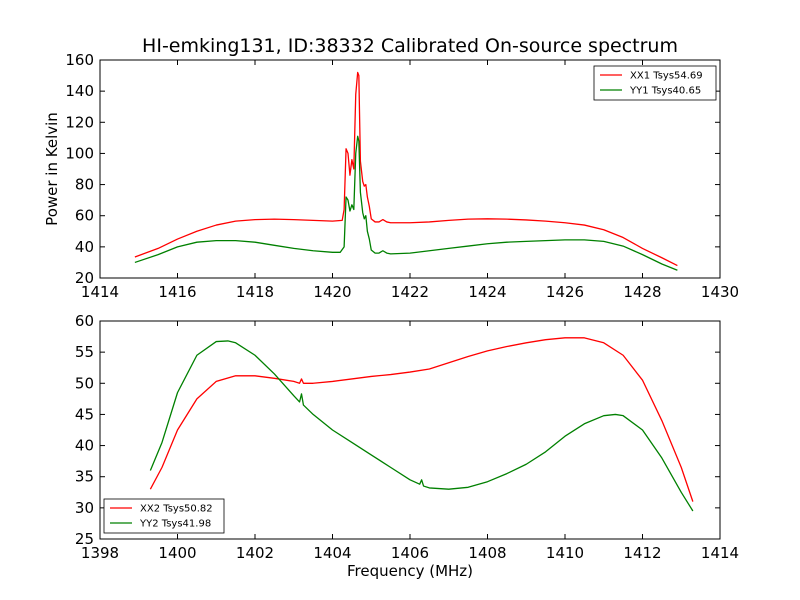 Image resolution: width=800 pixels, height=600 pixels. What do you see at coordinates (665, 91) in the screenshot?
I see `legend-label: YY1 Tsys40.65` at bounding box center [665, 91].